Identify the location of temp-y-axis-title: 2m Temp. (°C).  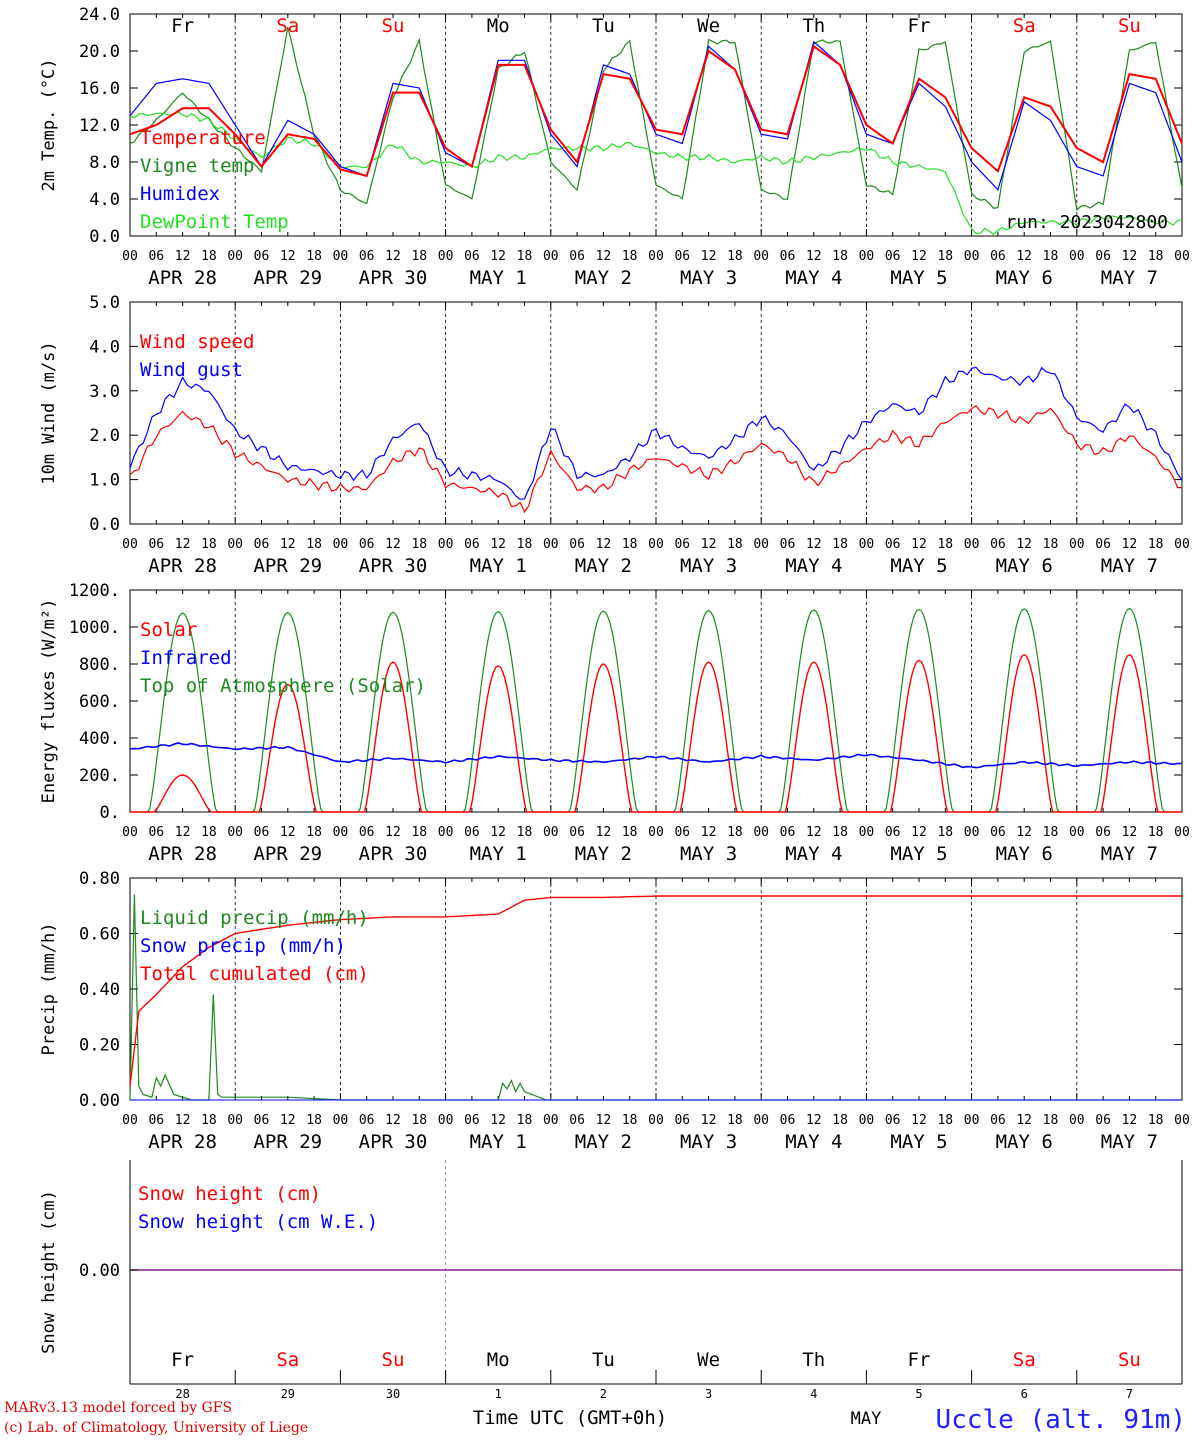
(49, 124).